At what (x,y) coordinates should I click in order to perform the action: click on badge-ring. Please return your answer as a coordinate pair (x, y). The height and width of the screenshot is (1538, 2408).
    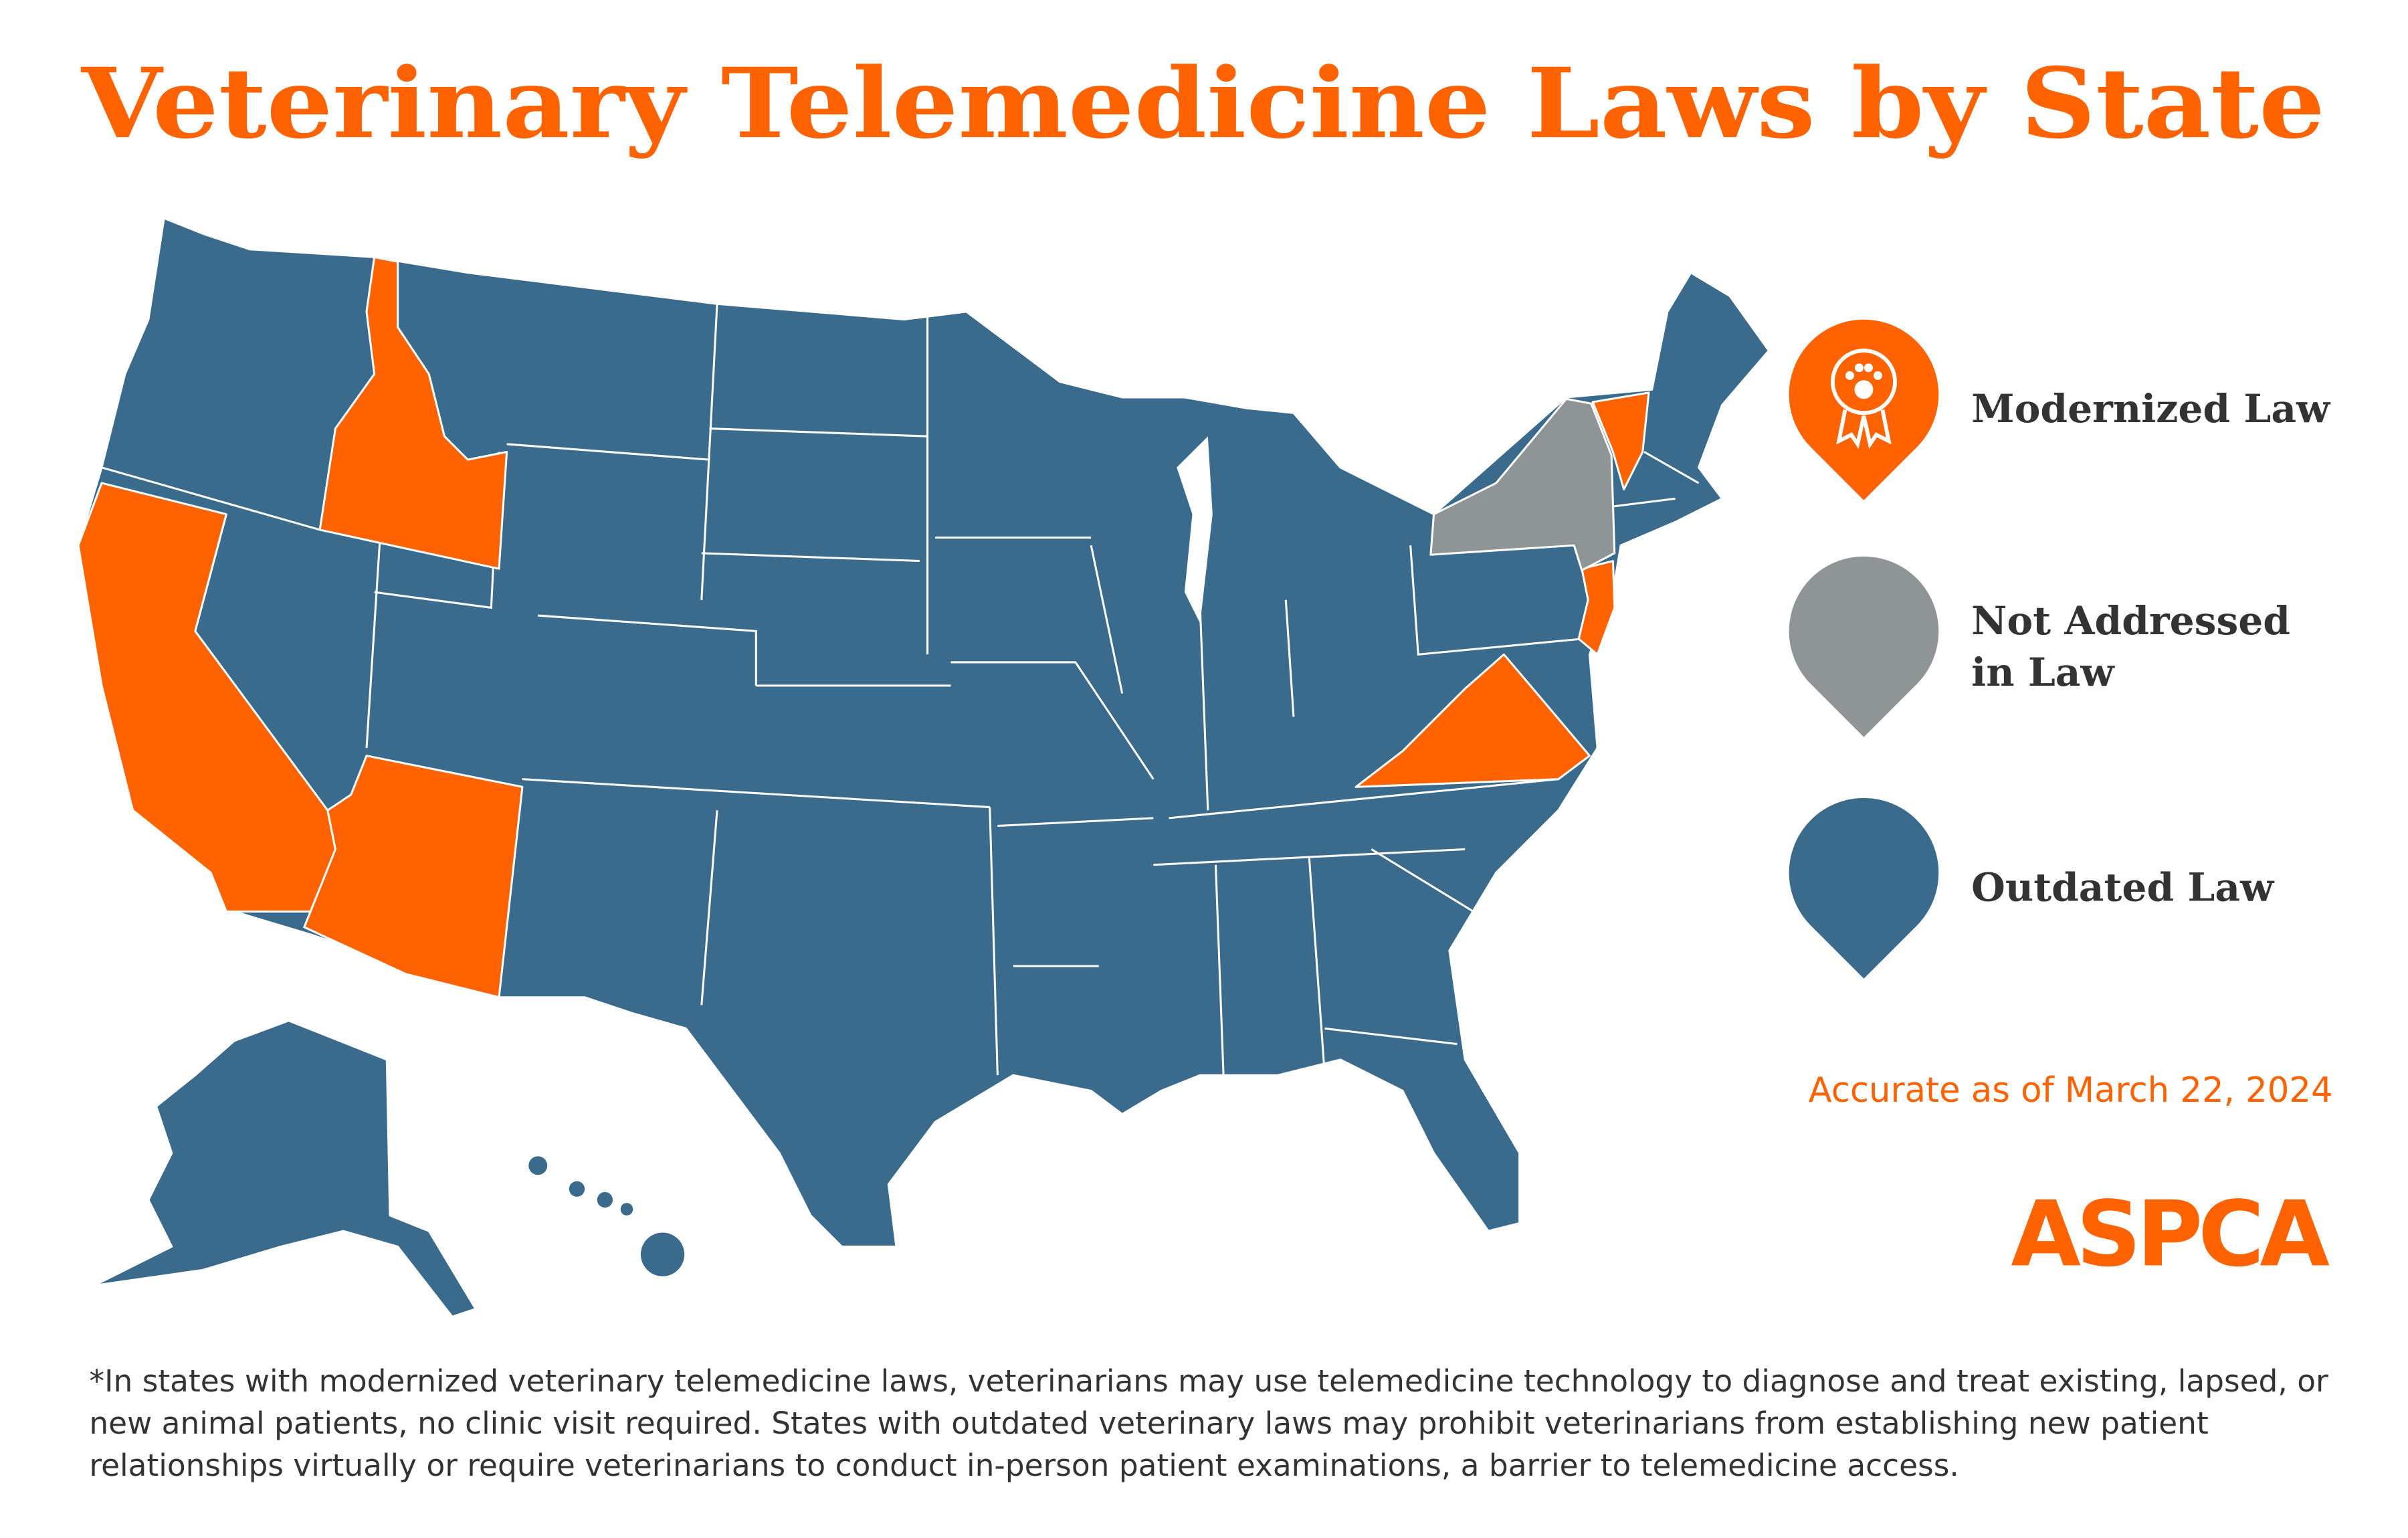
    Looking at the image, I should click on (1863, 382).